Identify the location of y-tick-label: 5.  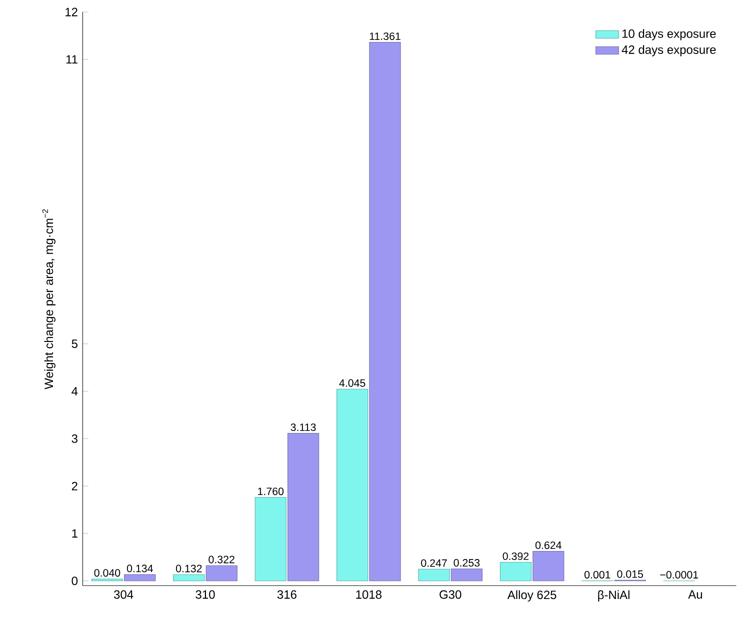
(75, 344).